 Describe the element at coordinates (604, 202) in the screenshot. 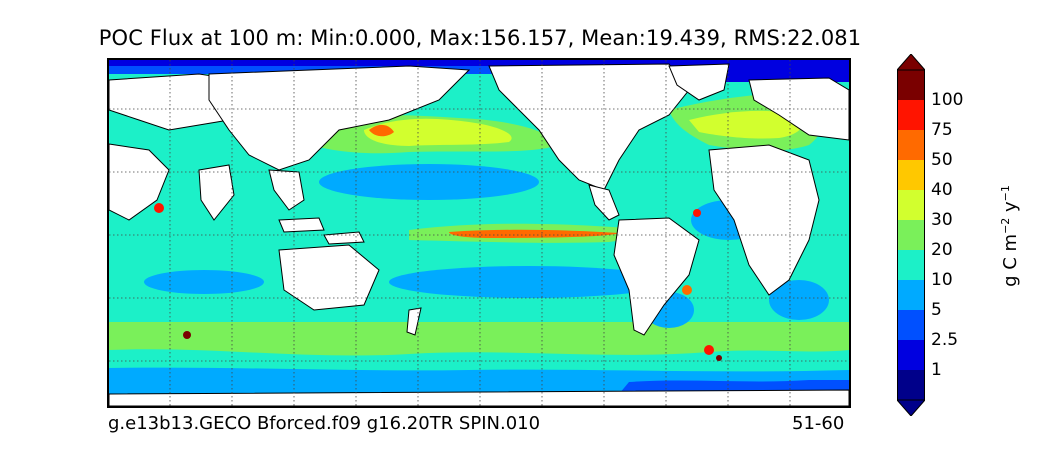

I see `land-central-america` at that location.